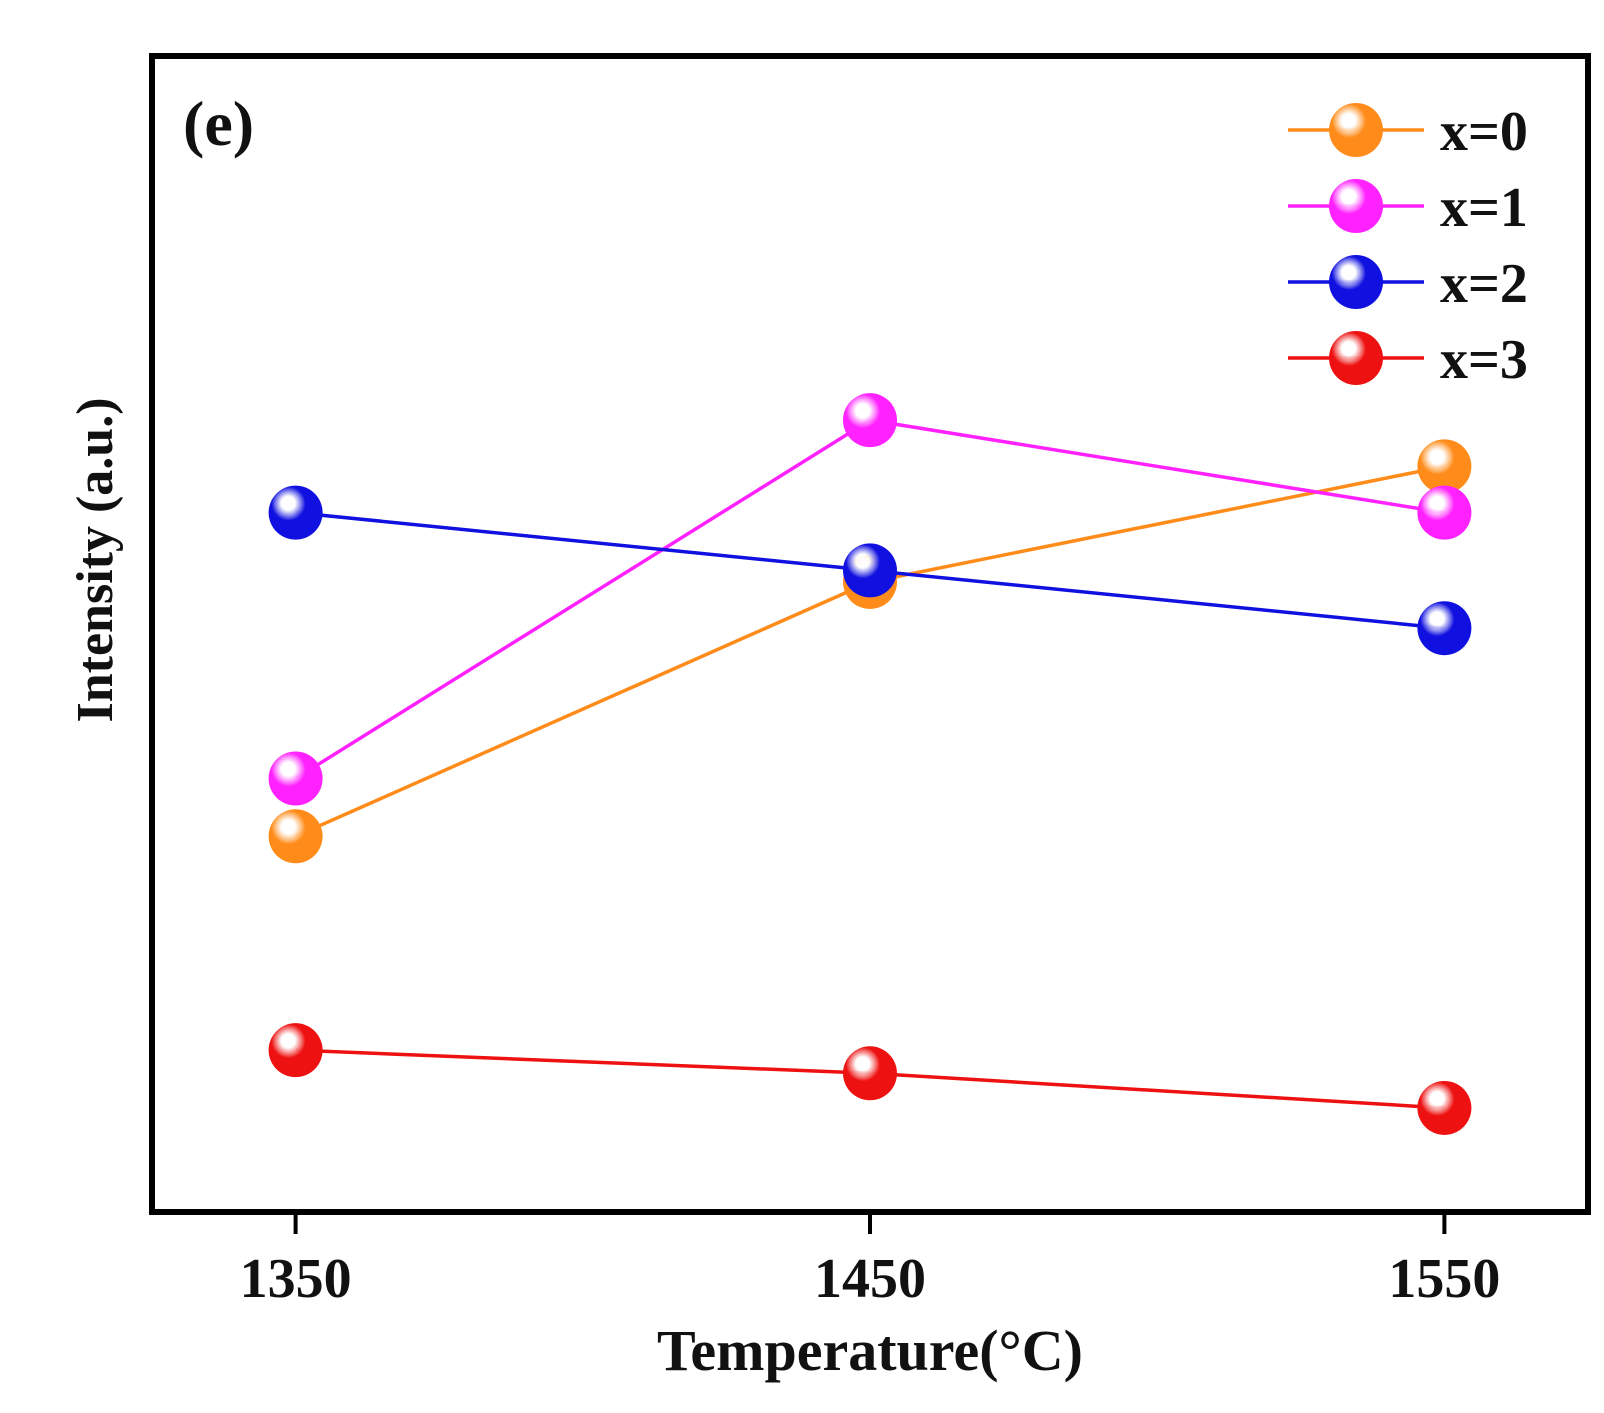  Describe the element at coordinates (296, 1279) in the screenshot. I see `x-tick-label: 1350` at that location.